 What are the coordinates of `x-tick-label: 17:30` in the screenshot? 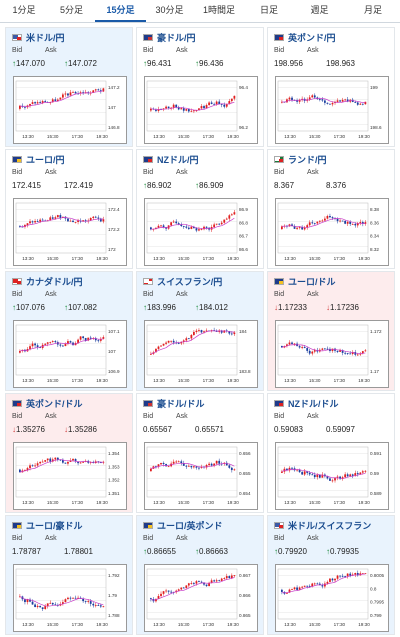 It's located at (340, 624).